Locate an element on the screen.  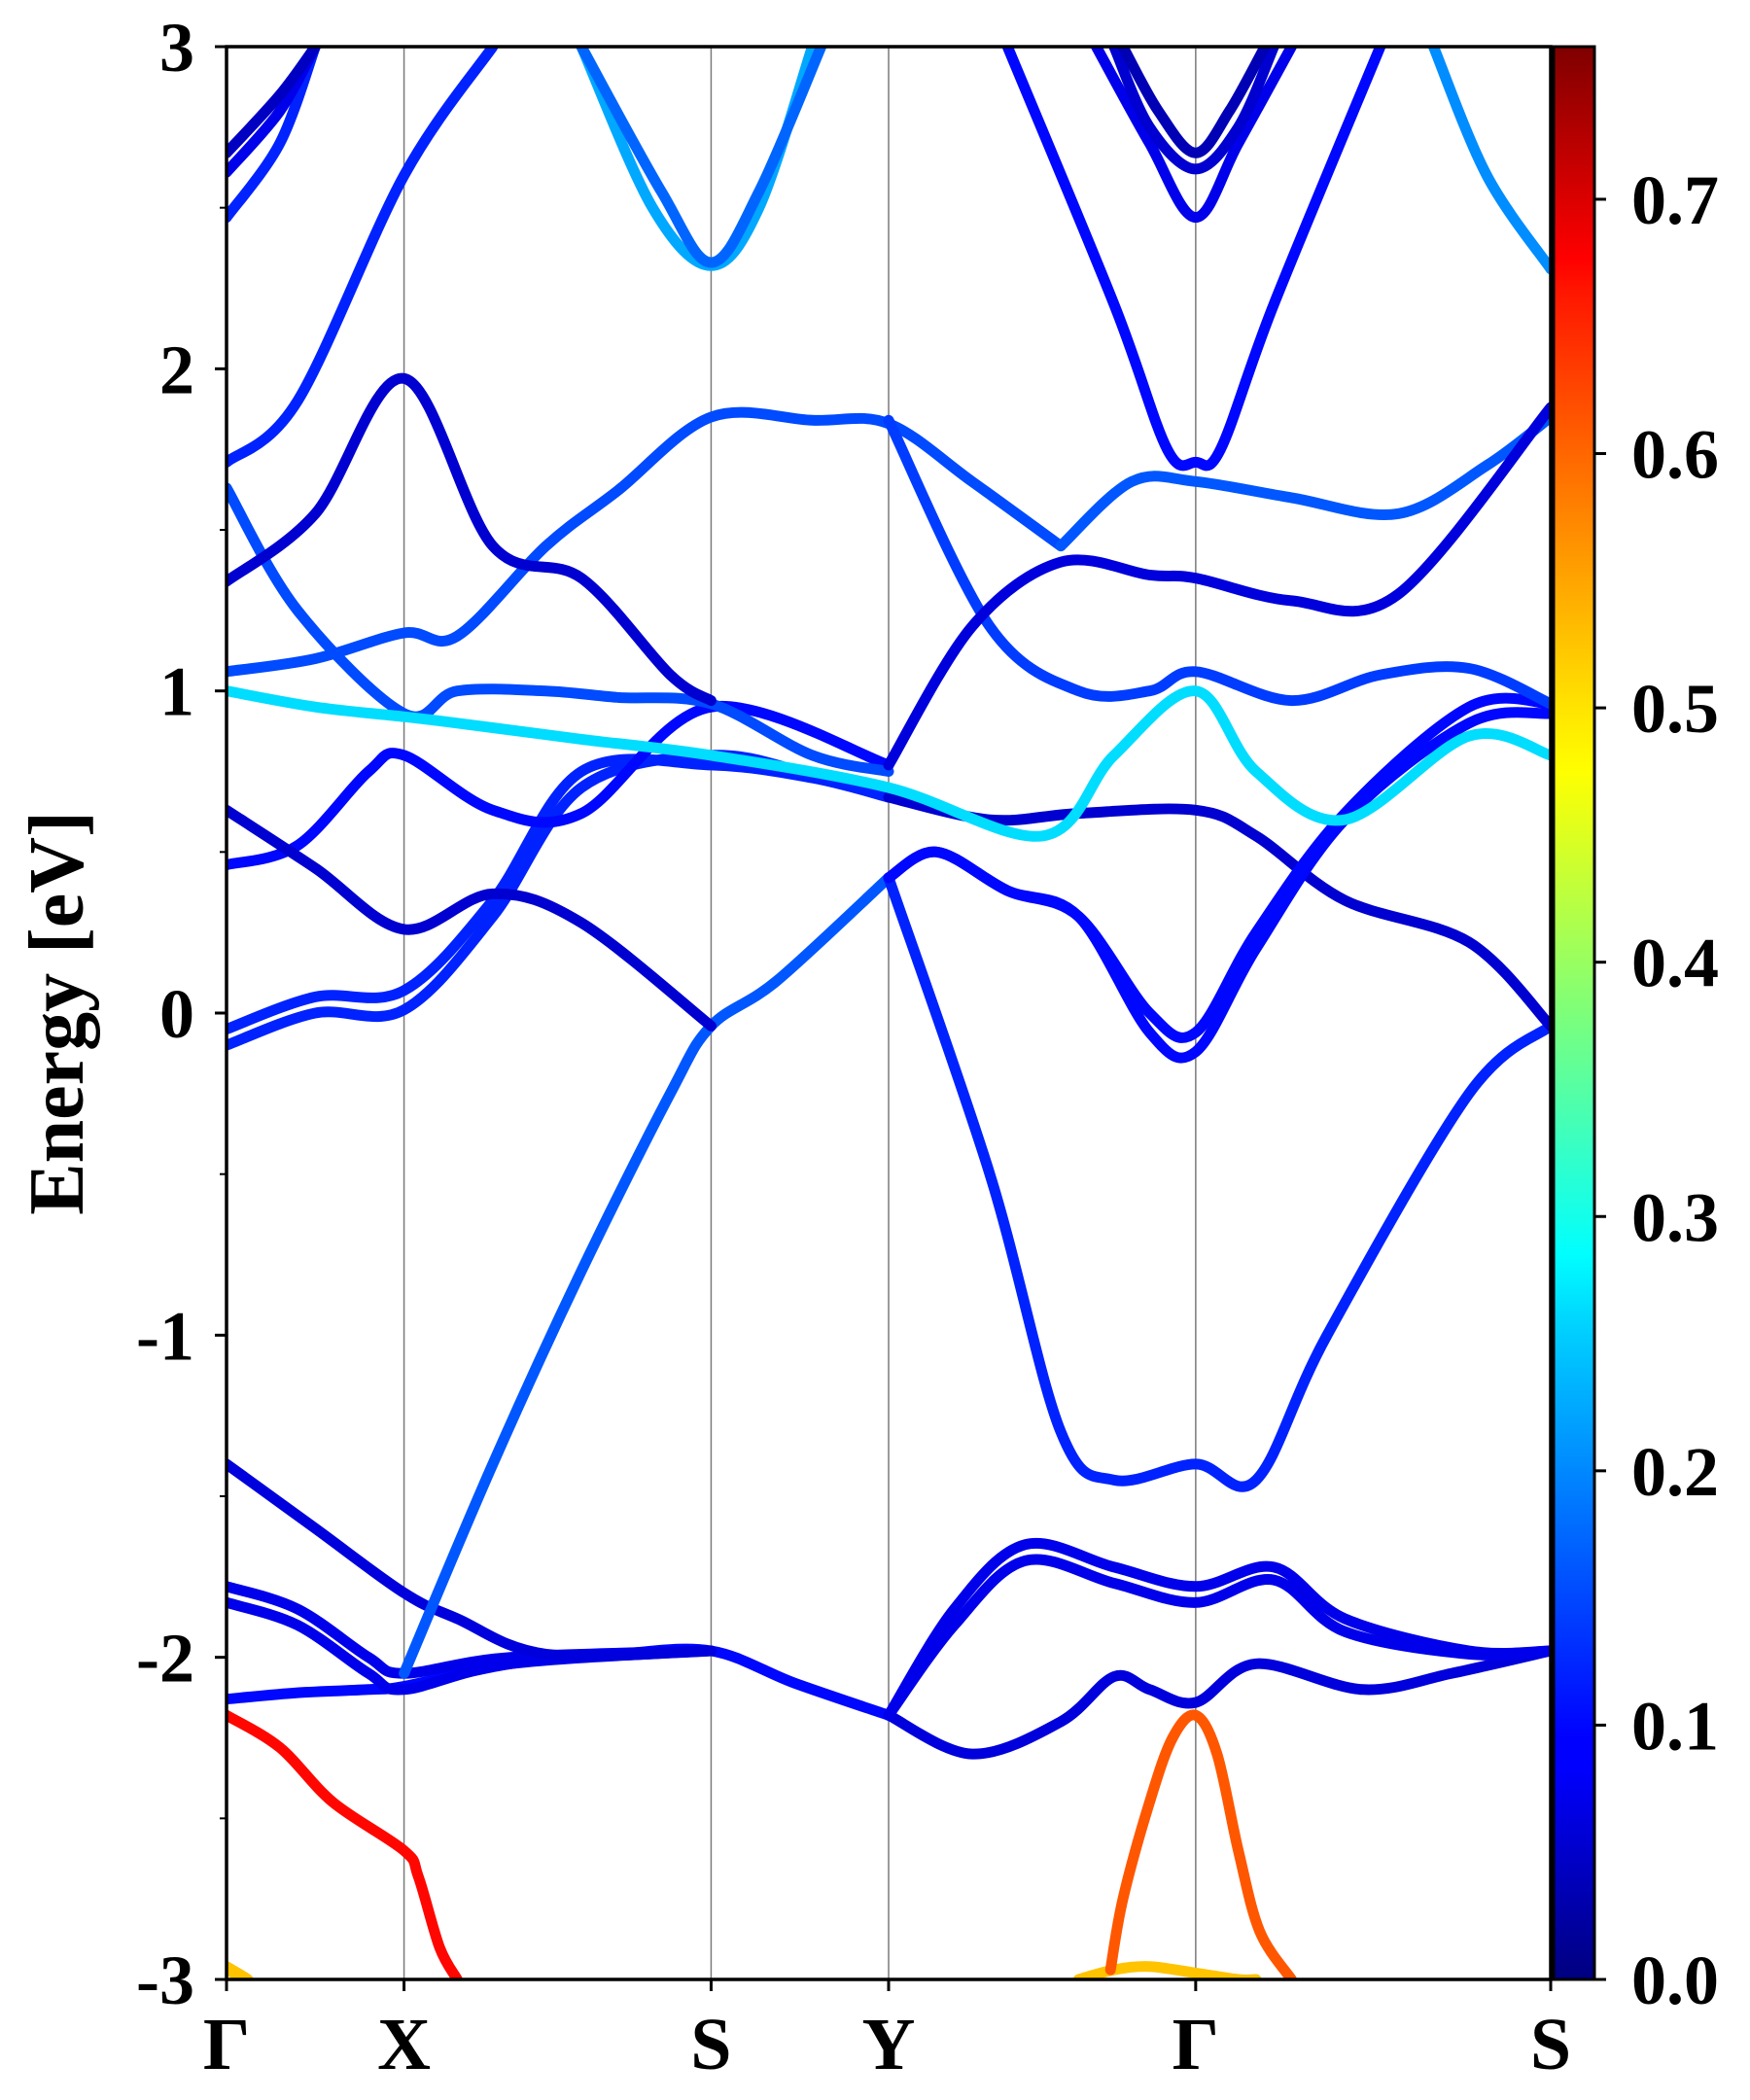
band-20-line is located at coordinates (1217, 885).